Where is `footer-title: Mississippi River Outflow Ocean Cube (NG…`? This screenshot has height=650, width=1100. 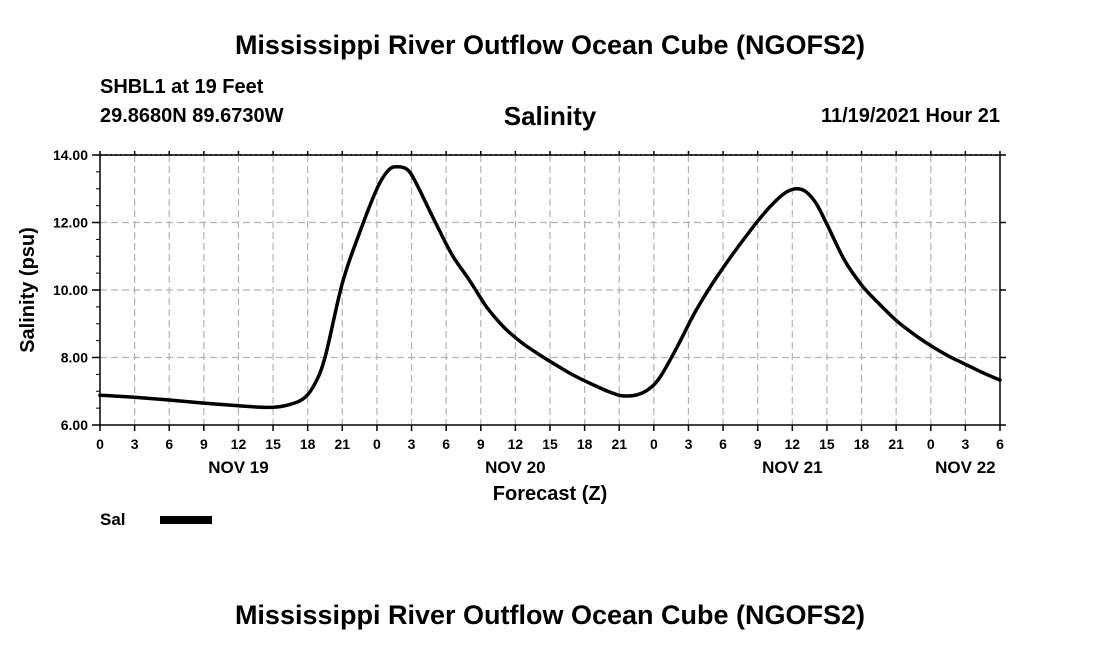
footer-title: Mississippi River Outflow Ocean Cube (NG… is located at coordinates (550, 615).